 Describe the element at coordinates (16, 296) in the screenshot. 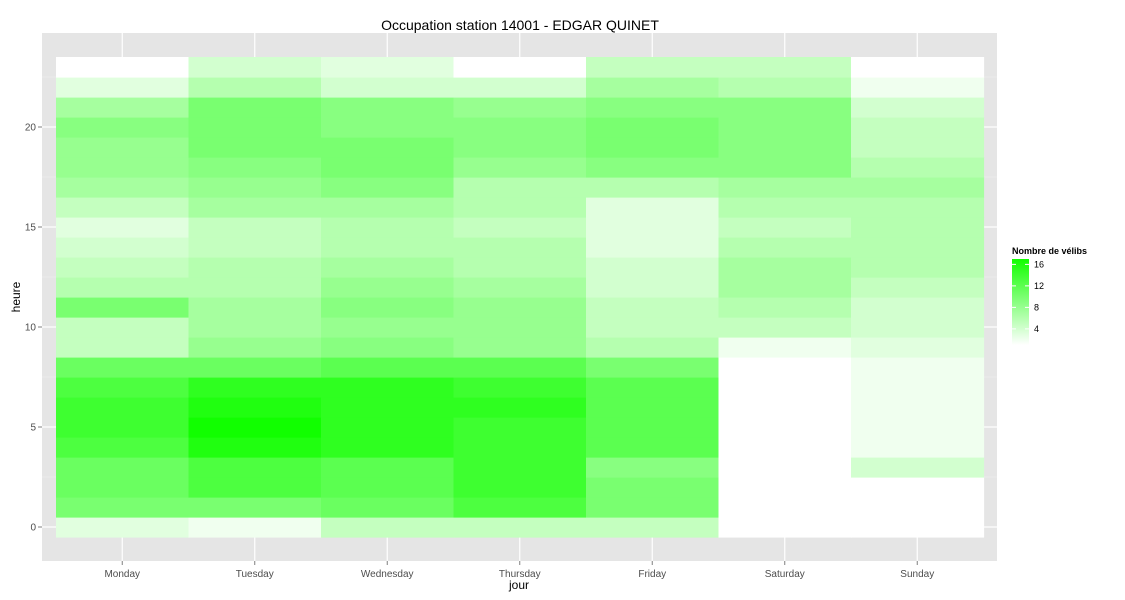

I see `y-axis-title: heure` at that location.